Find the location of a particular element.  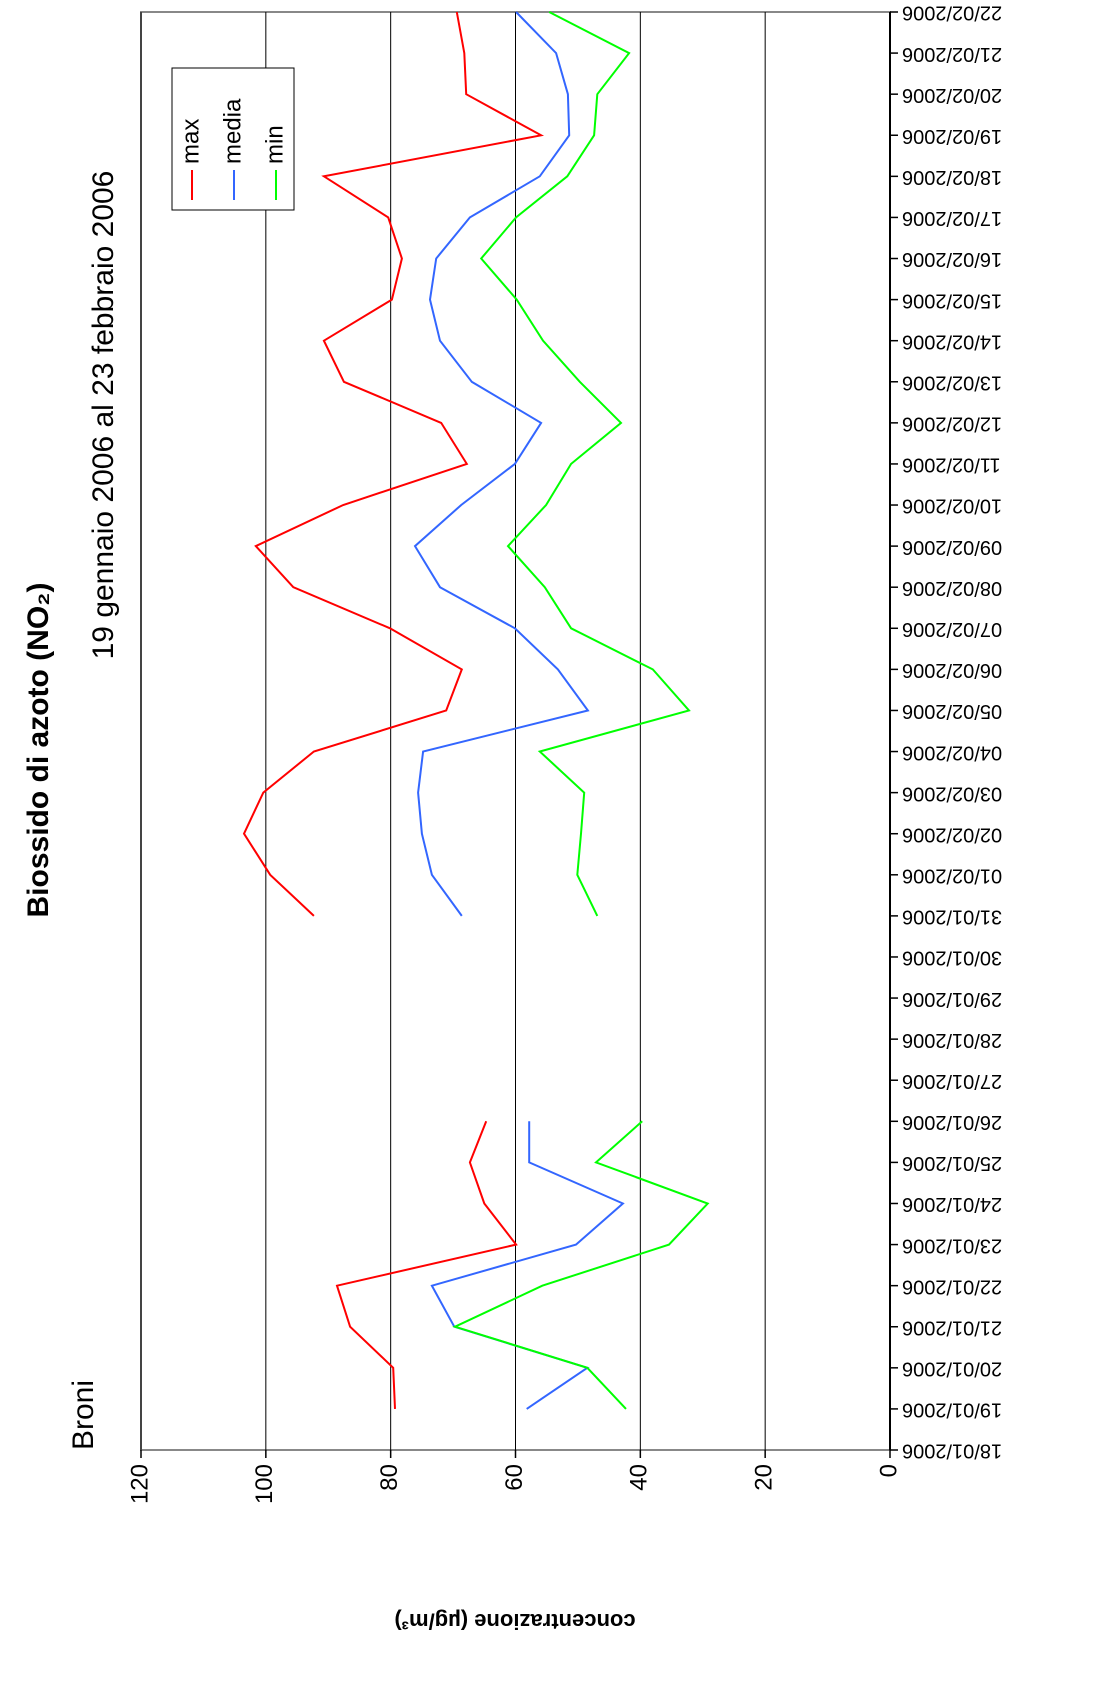

x-tick-label: 29/01/2006 is located at coordinates (952, 999).